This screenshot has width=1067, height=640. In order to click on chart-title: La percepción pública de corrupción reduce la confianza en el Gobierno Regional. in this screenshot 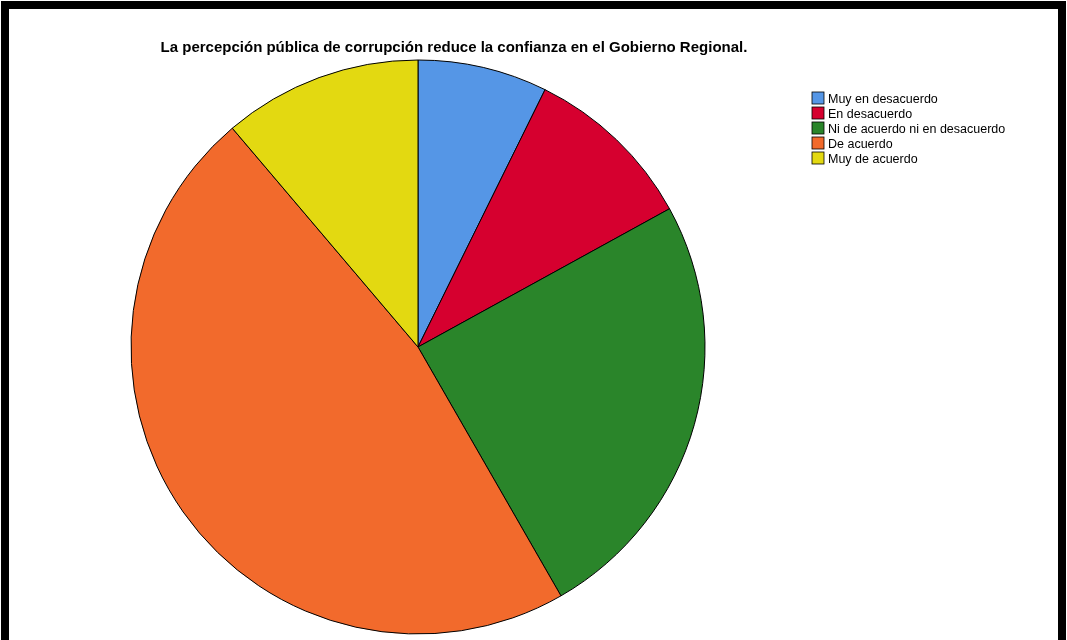, I will do `click(454, 46)`.